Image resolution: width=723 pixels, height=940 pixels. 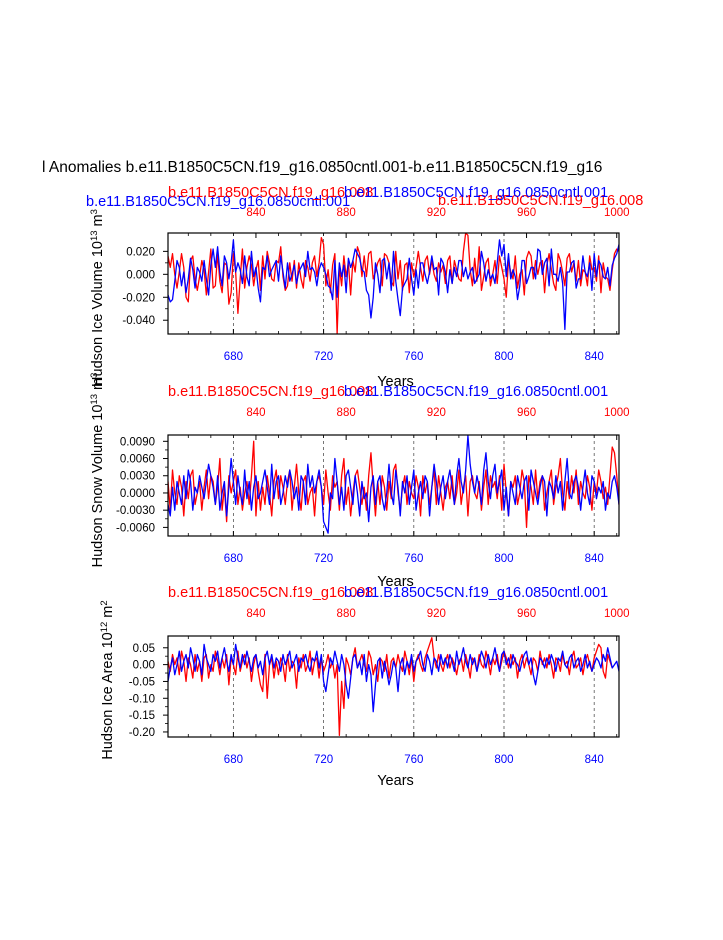 What do you see at coordinates (144, 666) in the screenshot?
I see `hudson-ice-area-ytick-label: 0.00` at bounding box center [144, 666].